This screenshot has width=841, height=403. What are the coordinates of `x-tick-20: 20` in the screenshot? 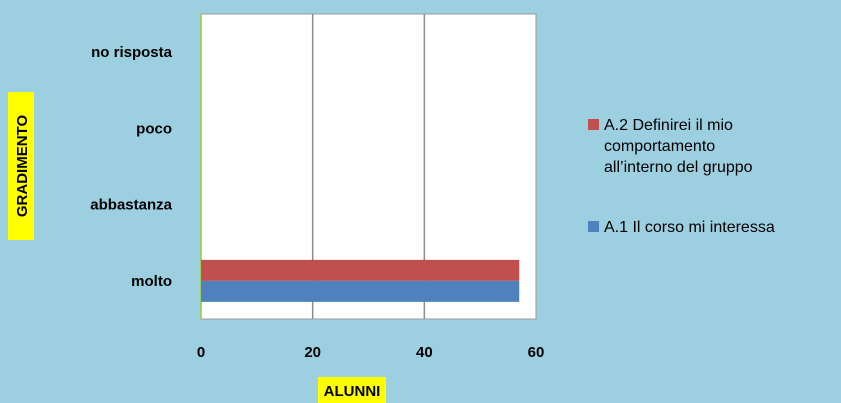 It's located at (312, 352).